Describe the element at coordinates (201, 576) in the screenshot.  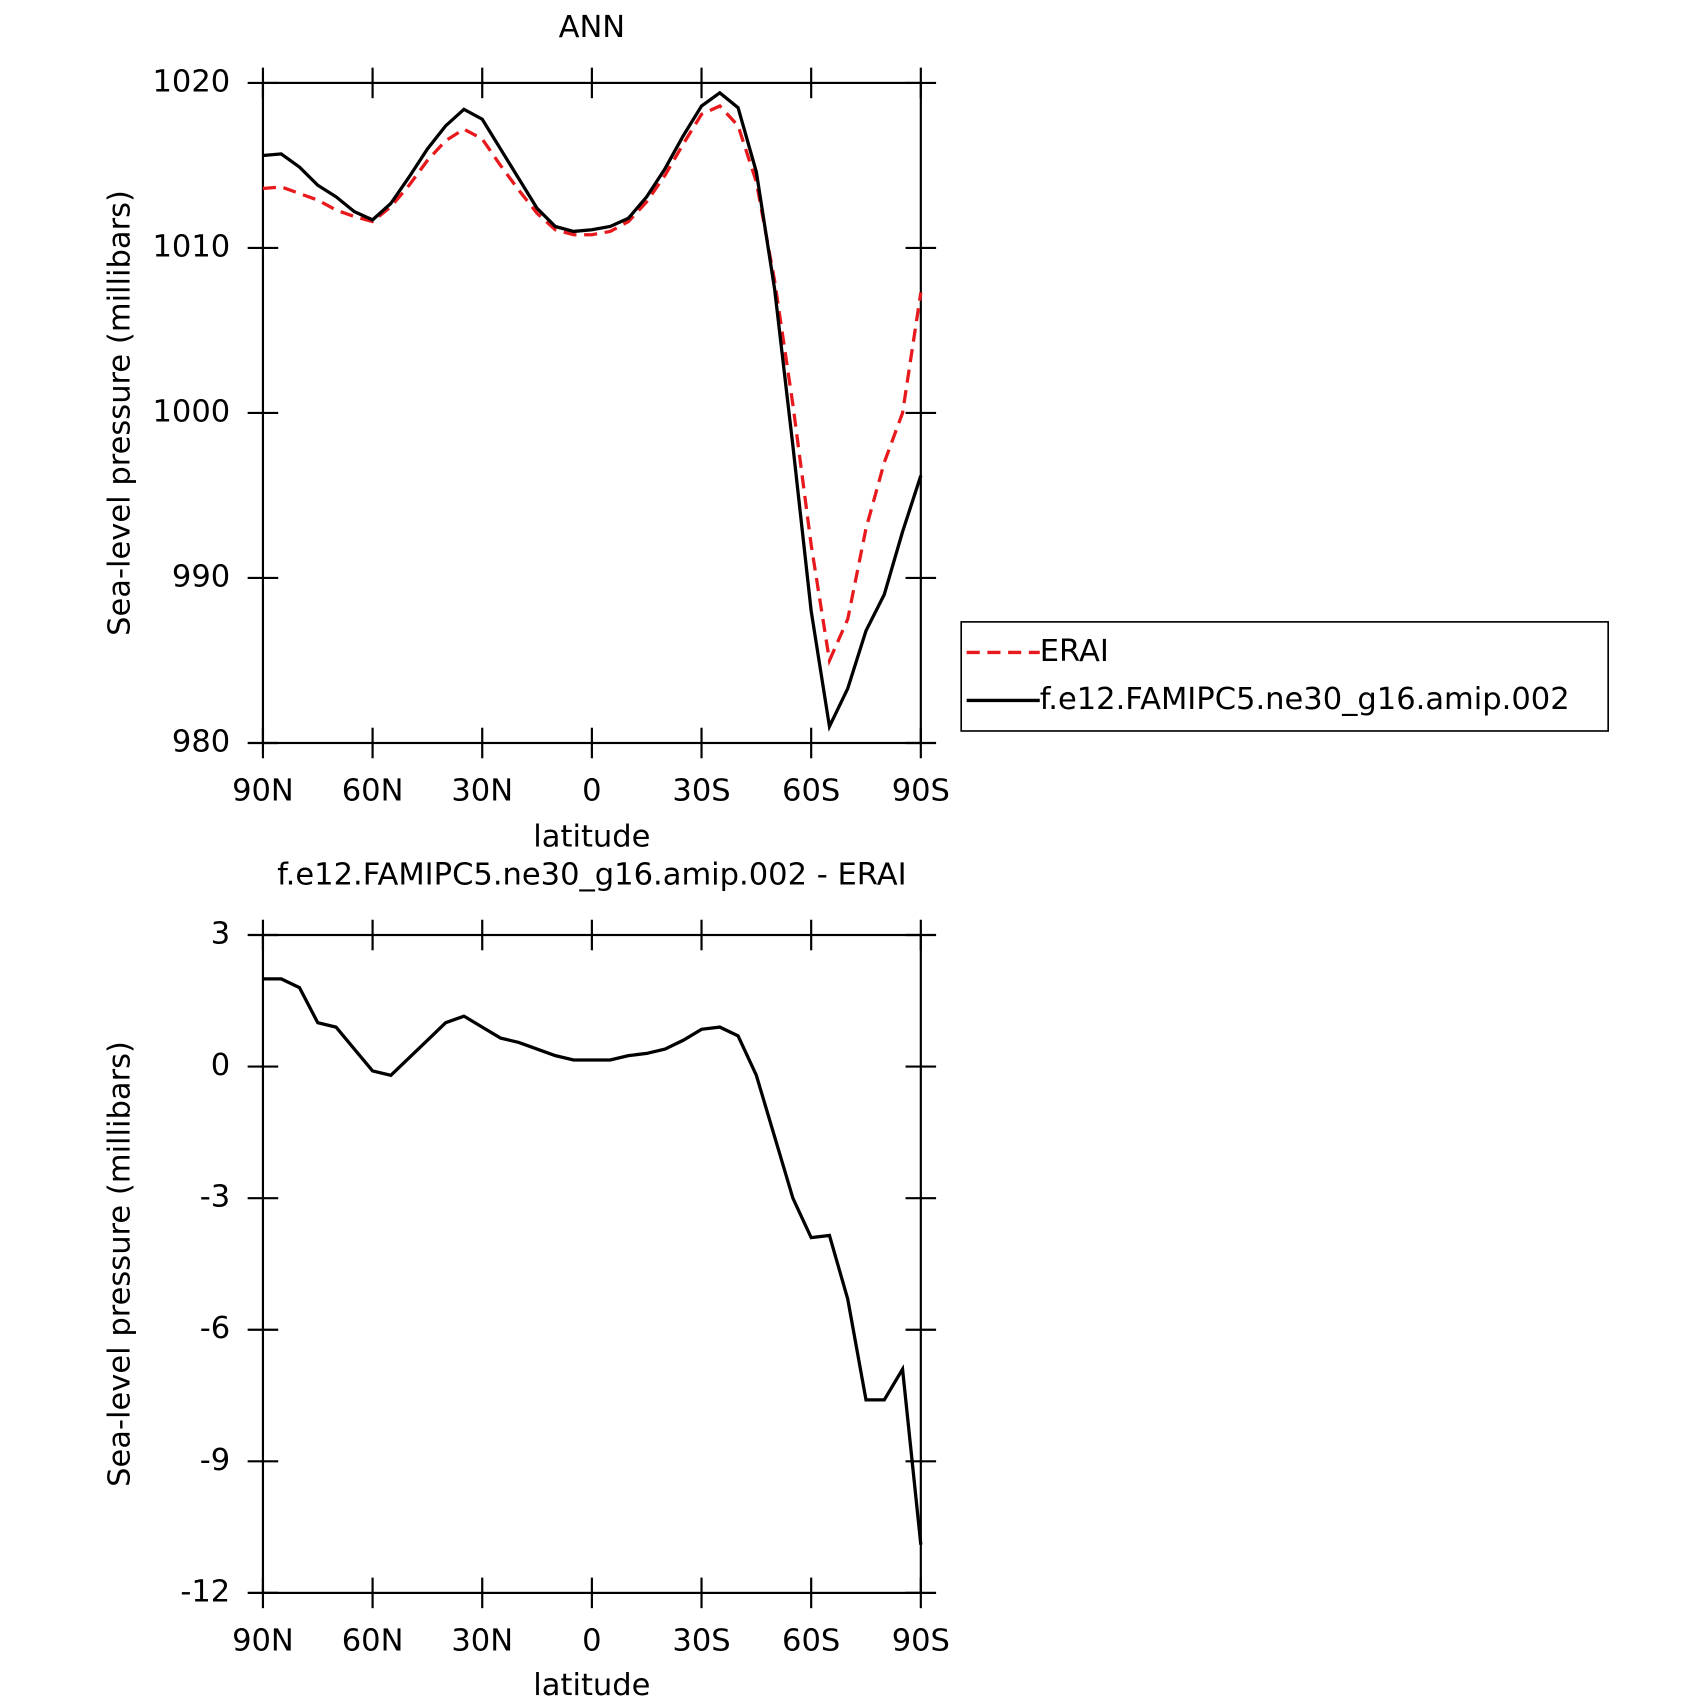
I see `y-tick-label: 990` at that location.